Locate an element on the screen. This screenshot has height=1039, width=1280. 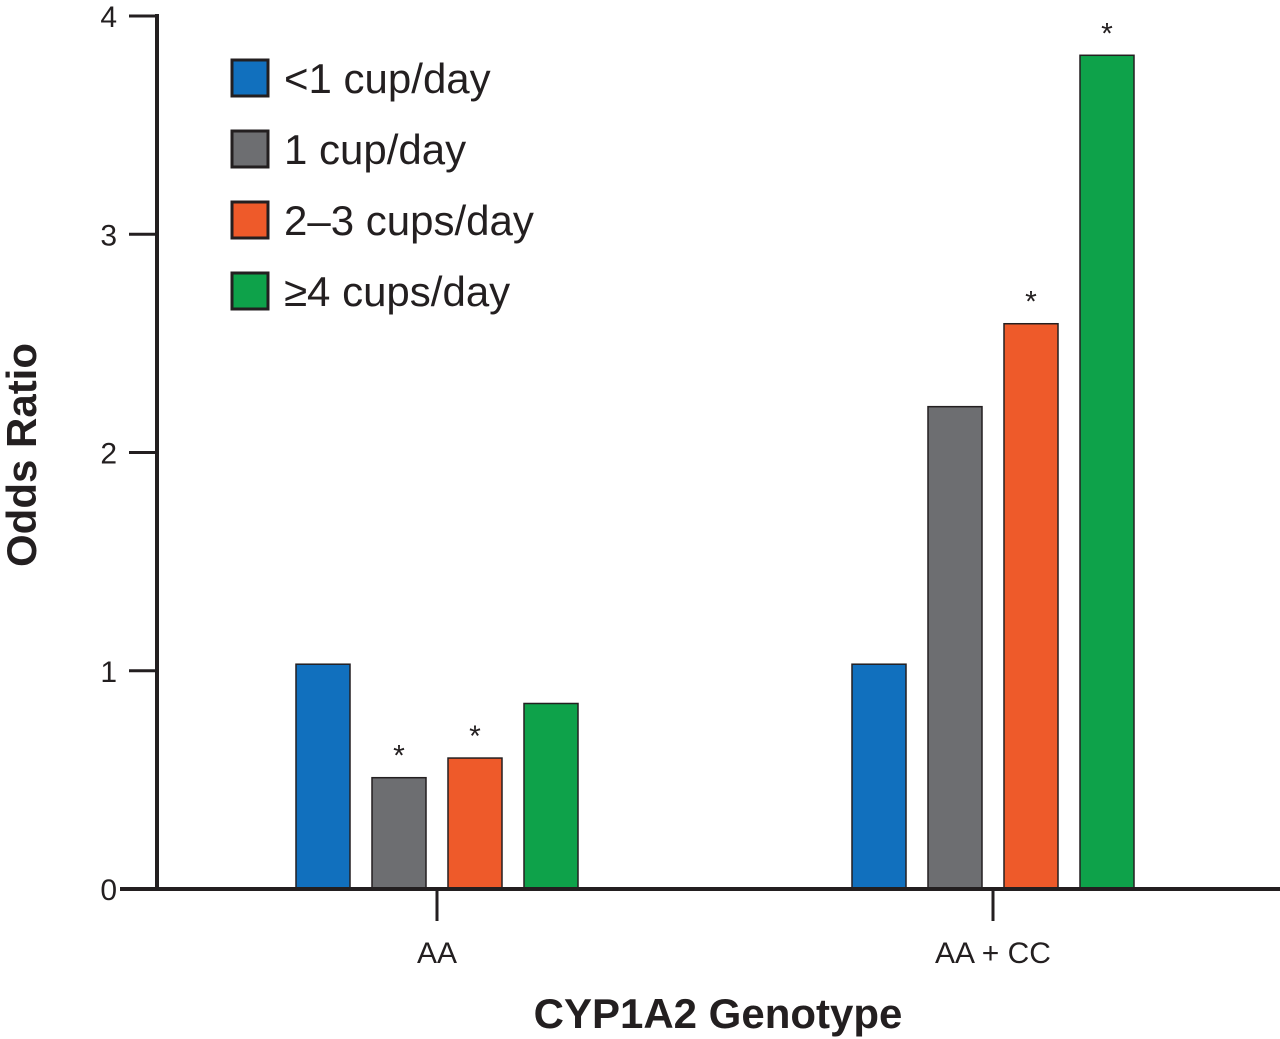
x-tick-label: AA is located at coordinates (437, 953).